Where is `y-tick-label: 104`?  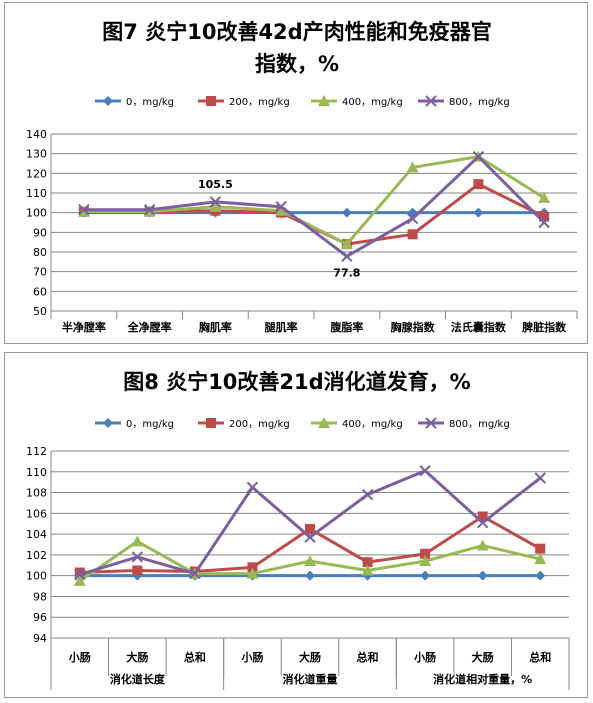 y-tick-label: 104 is located at coordinates (36, 534).